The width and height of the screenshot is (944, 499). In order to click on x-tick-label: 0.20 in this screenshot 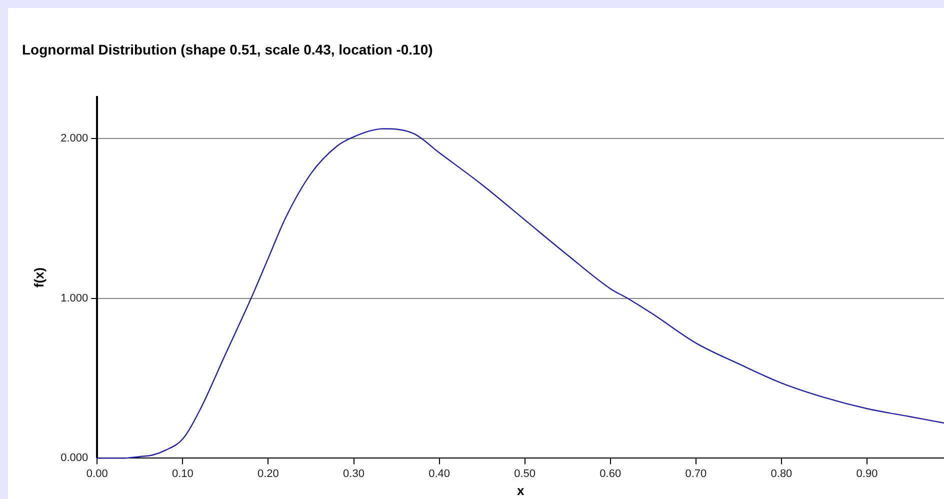, I will do `click(268, 474)`.